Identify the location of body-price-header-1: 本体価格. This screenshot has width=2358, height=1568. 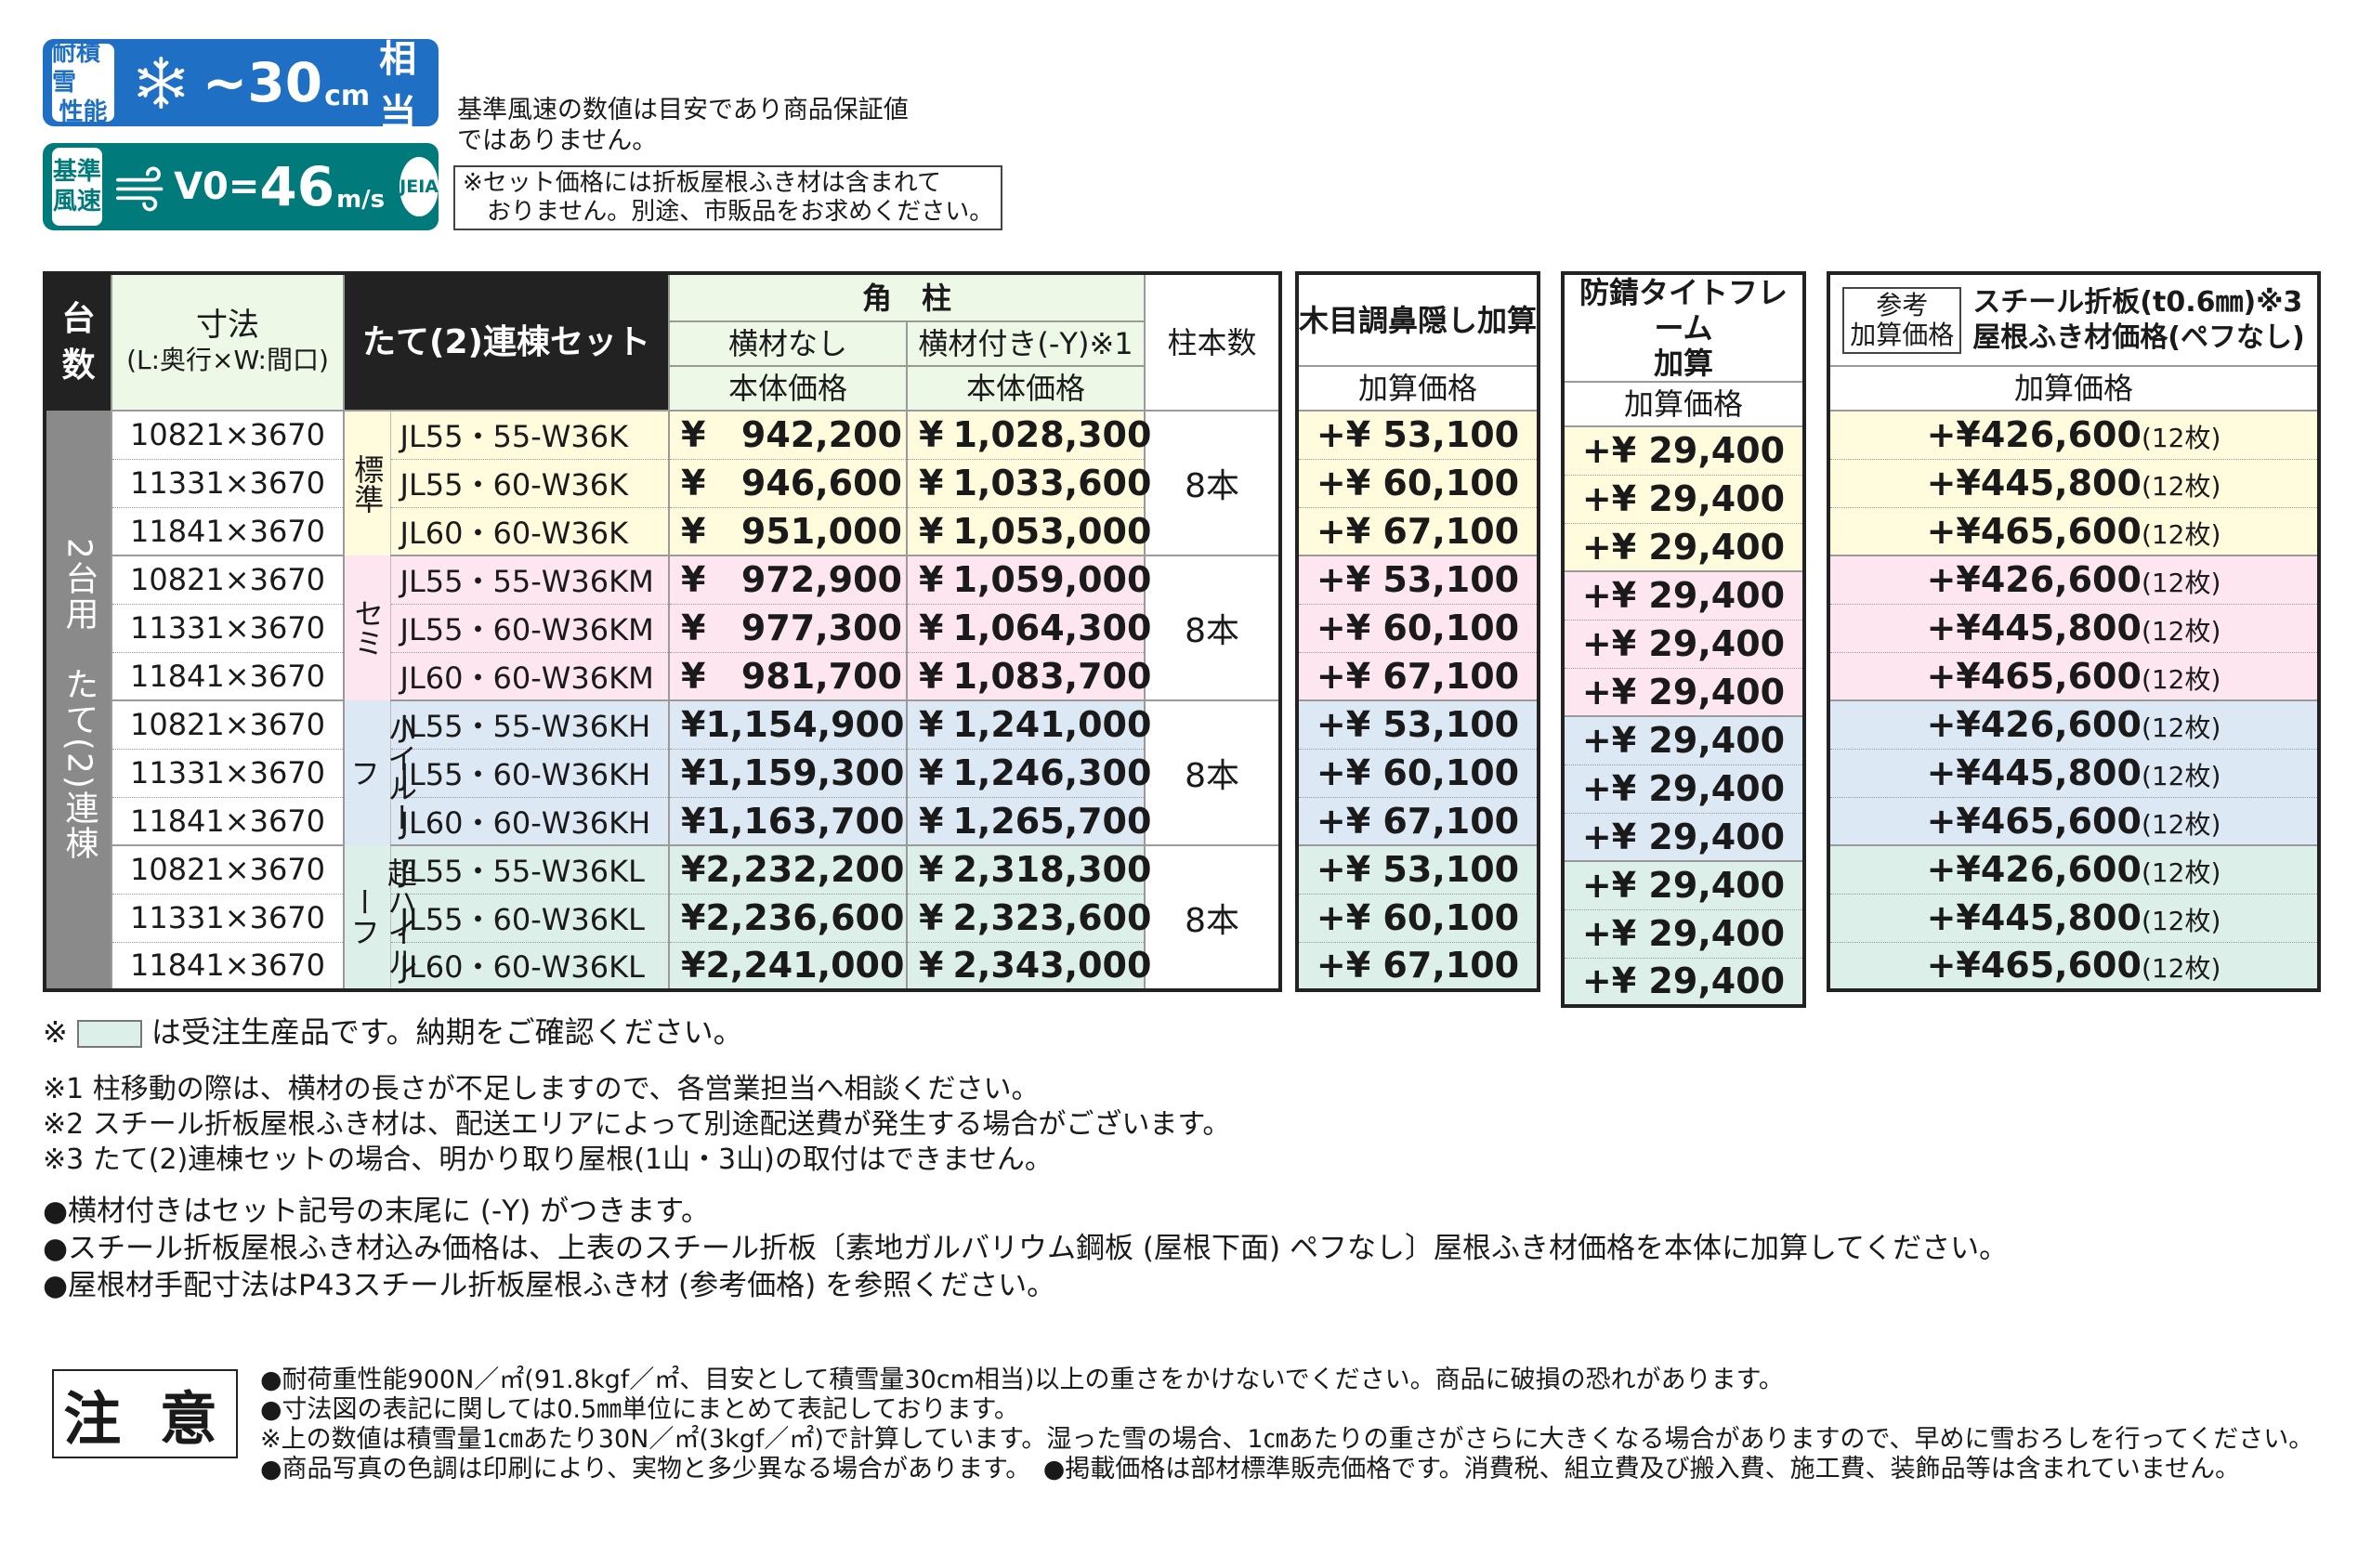
(788, 388).